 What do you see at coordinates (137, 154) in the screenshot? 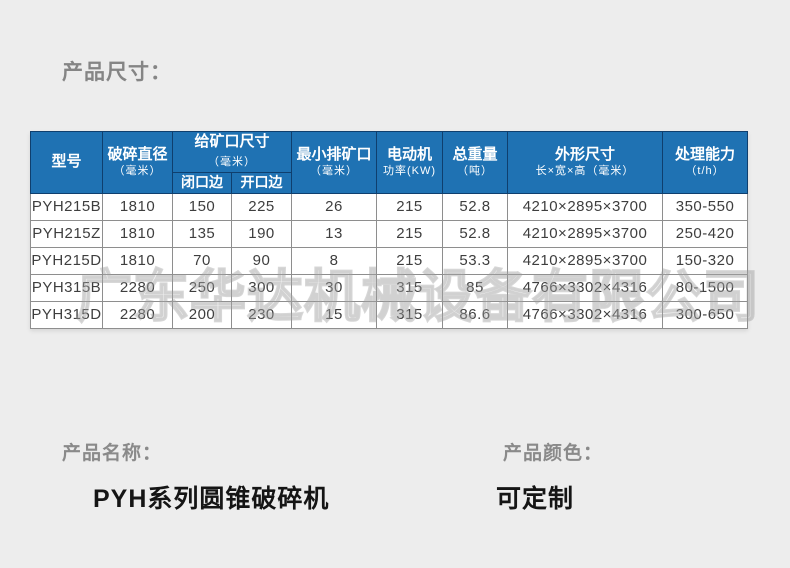
I see `header-crush-diameter-label: 破碎直径` at bounding box center [137, 154].